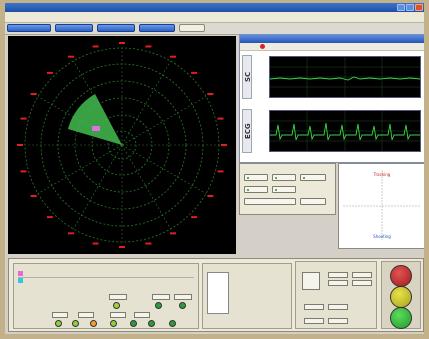 The height and width of the screenshot is (339, 429). Describe the element at coordinates (20, 280) in the screenshot. I see `color-swatch` at that location.